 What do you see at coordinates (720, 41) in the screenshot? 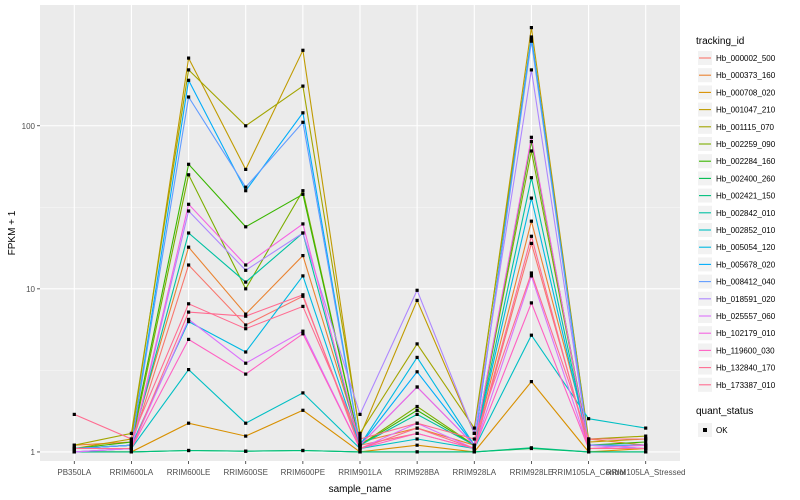
I see `legend-color-title: tracking_id` at bounding box center [720, 41].